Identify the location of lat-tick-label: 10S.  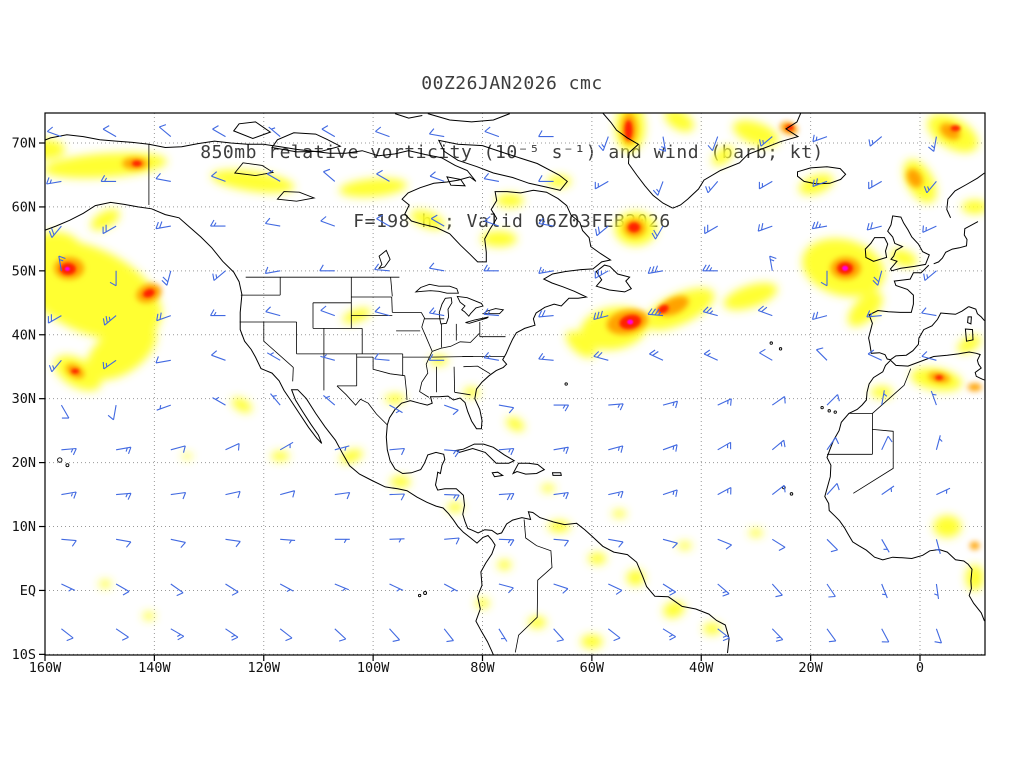
(24, 655).